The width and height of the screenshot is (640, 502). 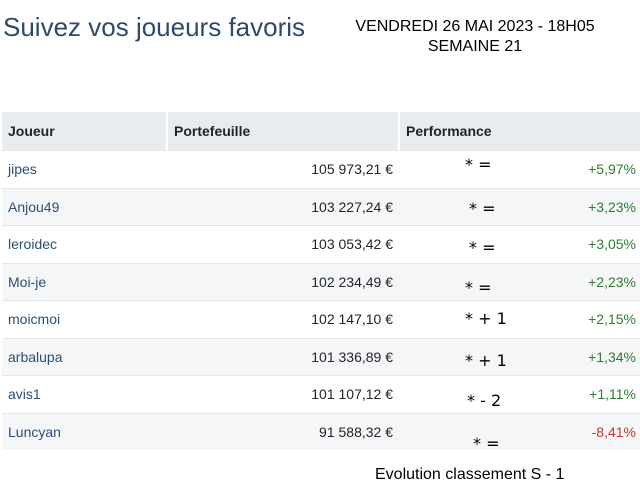 What do you see at coordinates (283, 356) in the screenshot?
I see `wallet-cell: 101 336,89 €` at bounding box center [283, 356].